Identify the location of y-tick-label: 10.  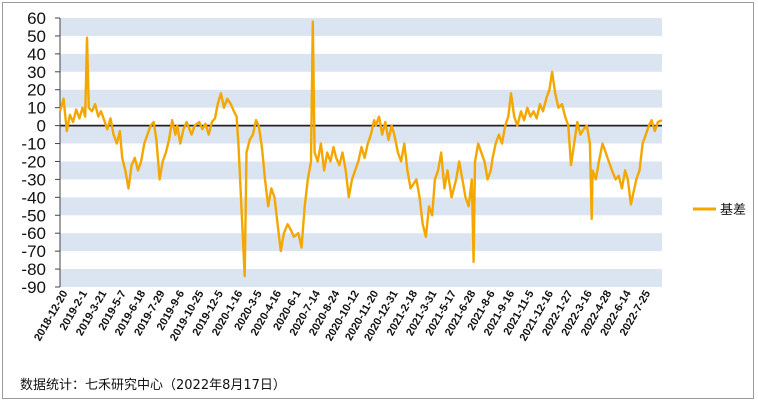
(36, 108).